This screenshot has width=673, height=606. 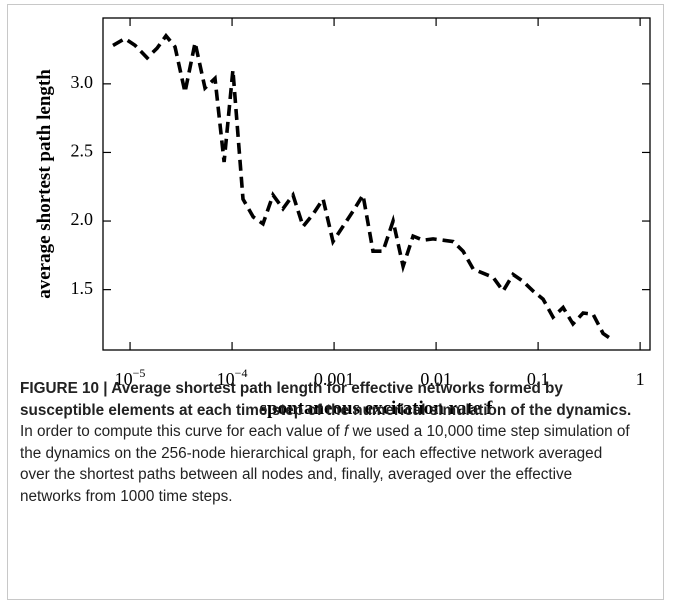 What do you see at coordinates (82, 219) in the screenshot?
I see `y-tick-label: 2.0` at bounding box center [82, 219].